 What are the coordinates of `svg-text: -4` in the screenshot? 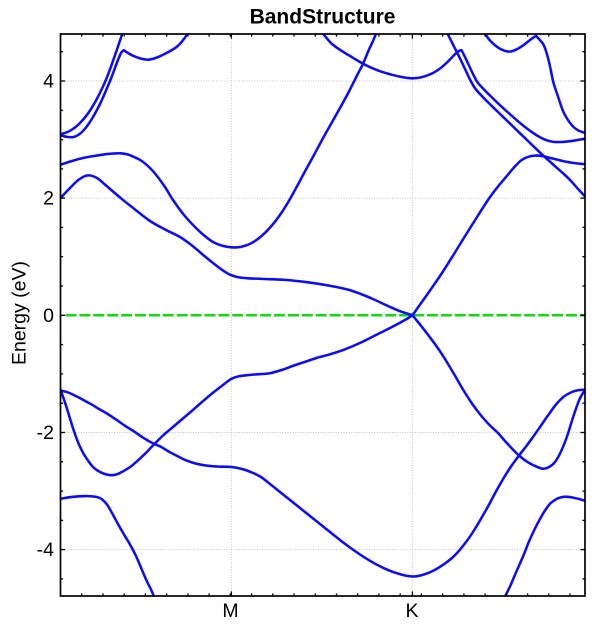 It's located at (45, 550).